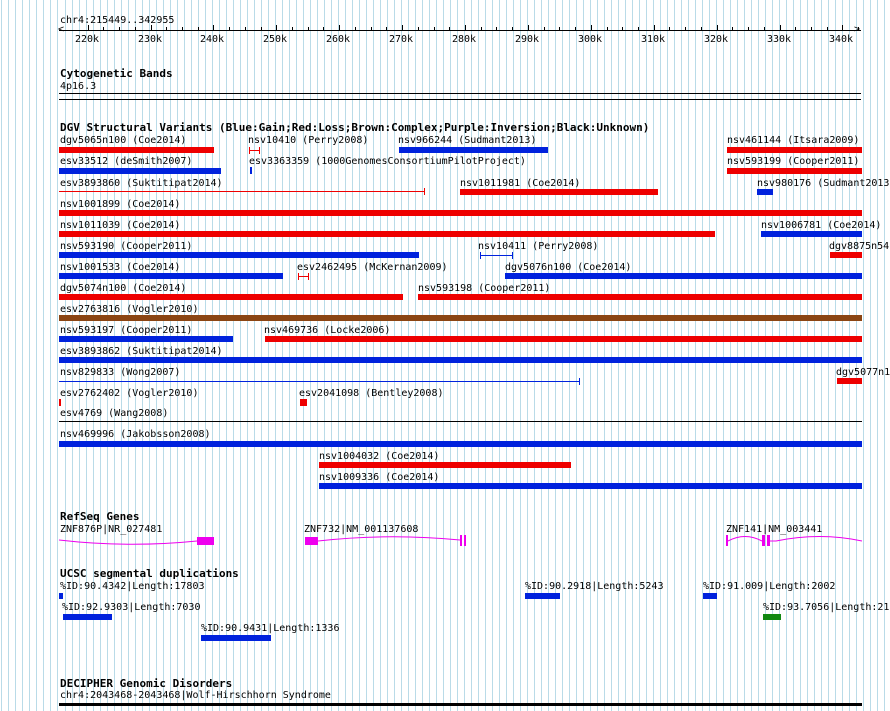 Image resolution: width=890 pixels, height=711 pixels. What do you see at coordinates (520, 183) in the screenshot?
I see `feature-label: nsv1011981 (Coe2014)` at bounding box center [520, 183].